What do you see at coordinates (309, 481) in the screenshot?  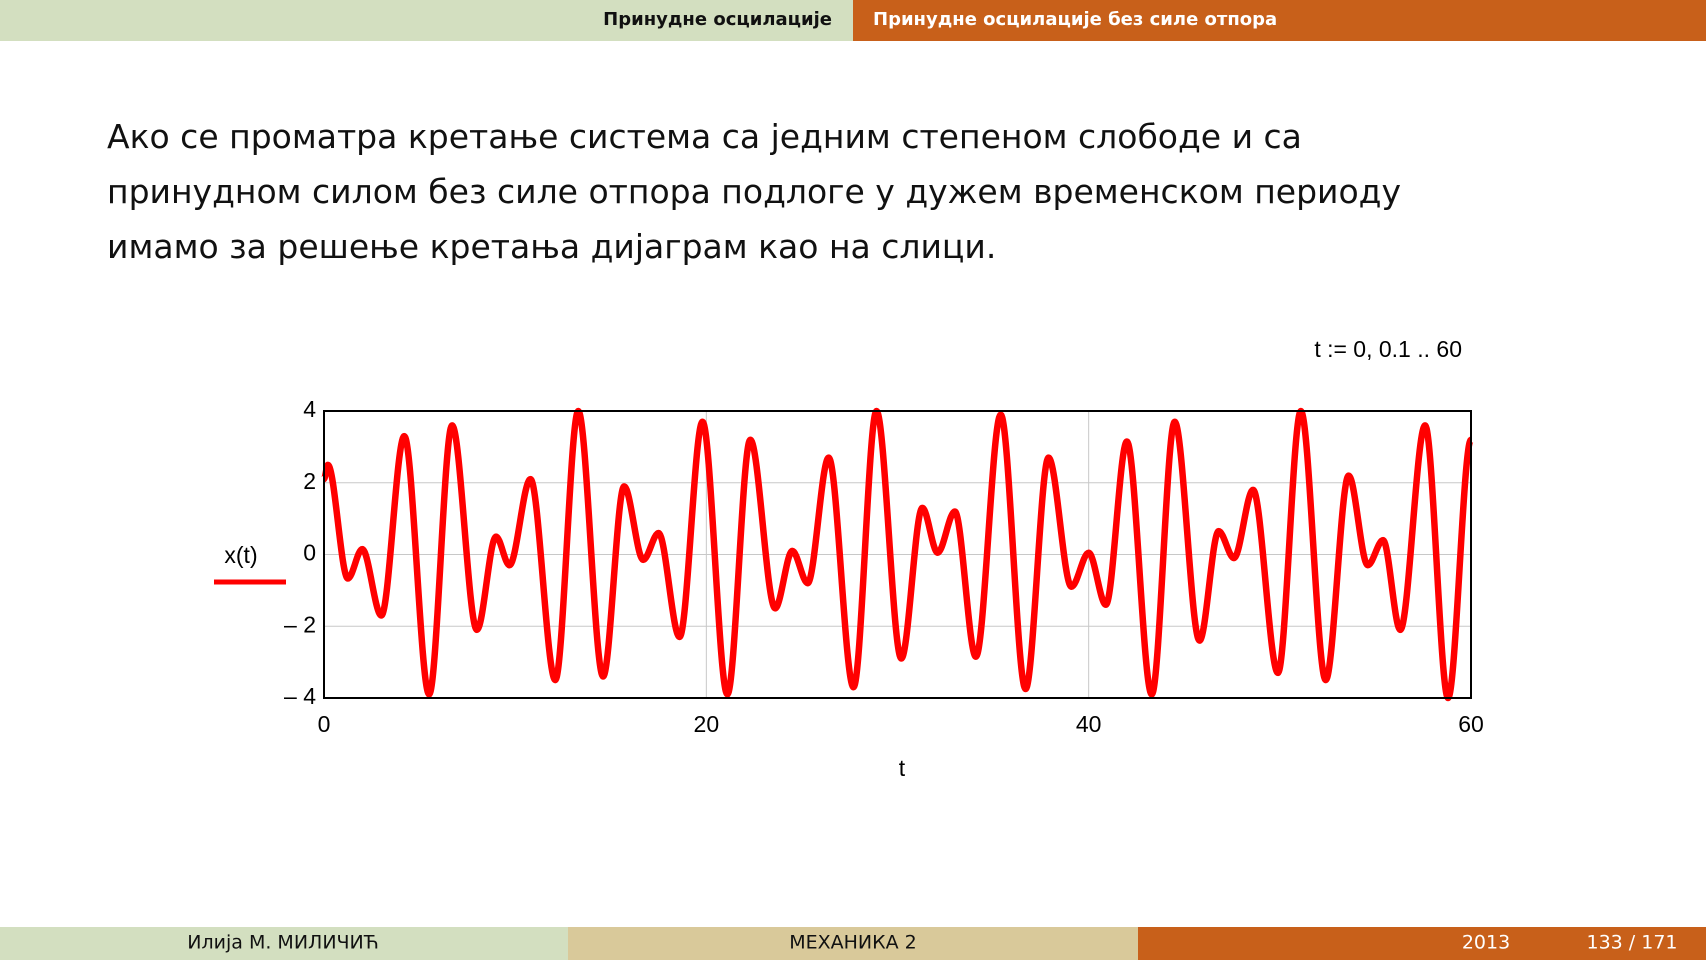 I see `y-tick-label: 2` at bounding box center [309, 481].